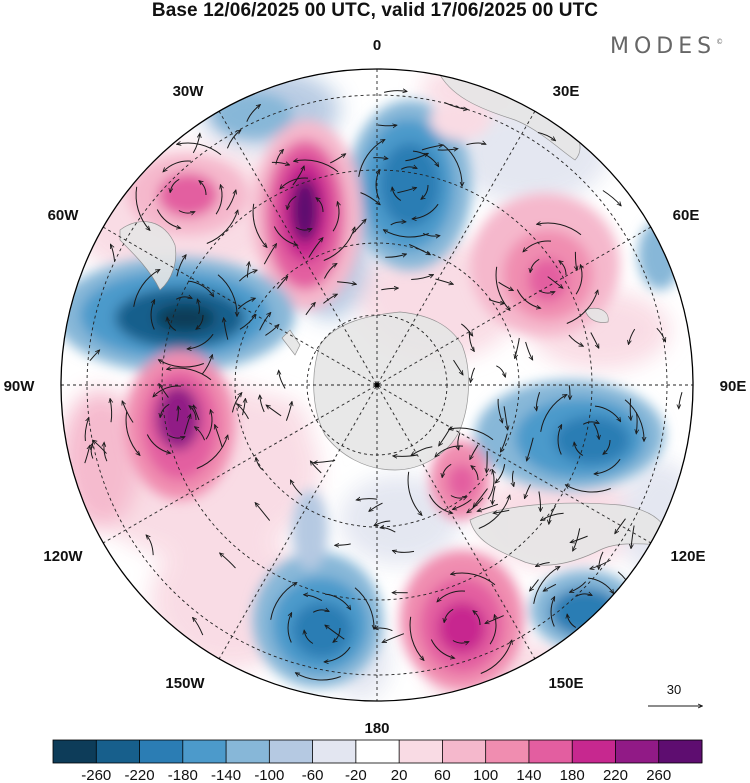 This screenshot has height=783, width=750. I want to click on meridian-label-30e: 30E, so click(566, 91).